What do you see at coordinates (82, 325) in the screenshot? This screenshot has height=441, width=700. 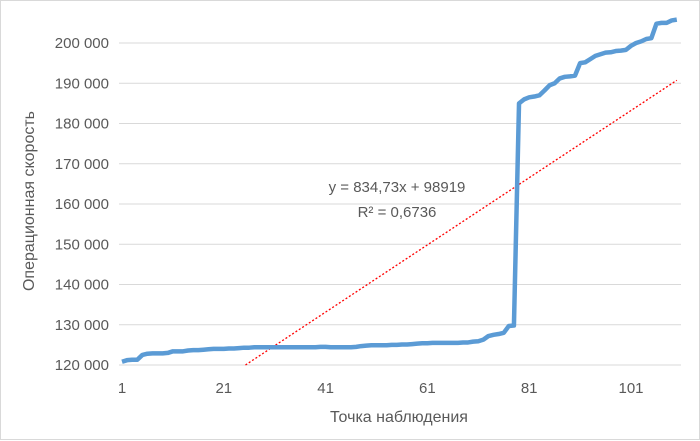 I see `y-tick-label: 130 000` at bounding box center [82, 325].